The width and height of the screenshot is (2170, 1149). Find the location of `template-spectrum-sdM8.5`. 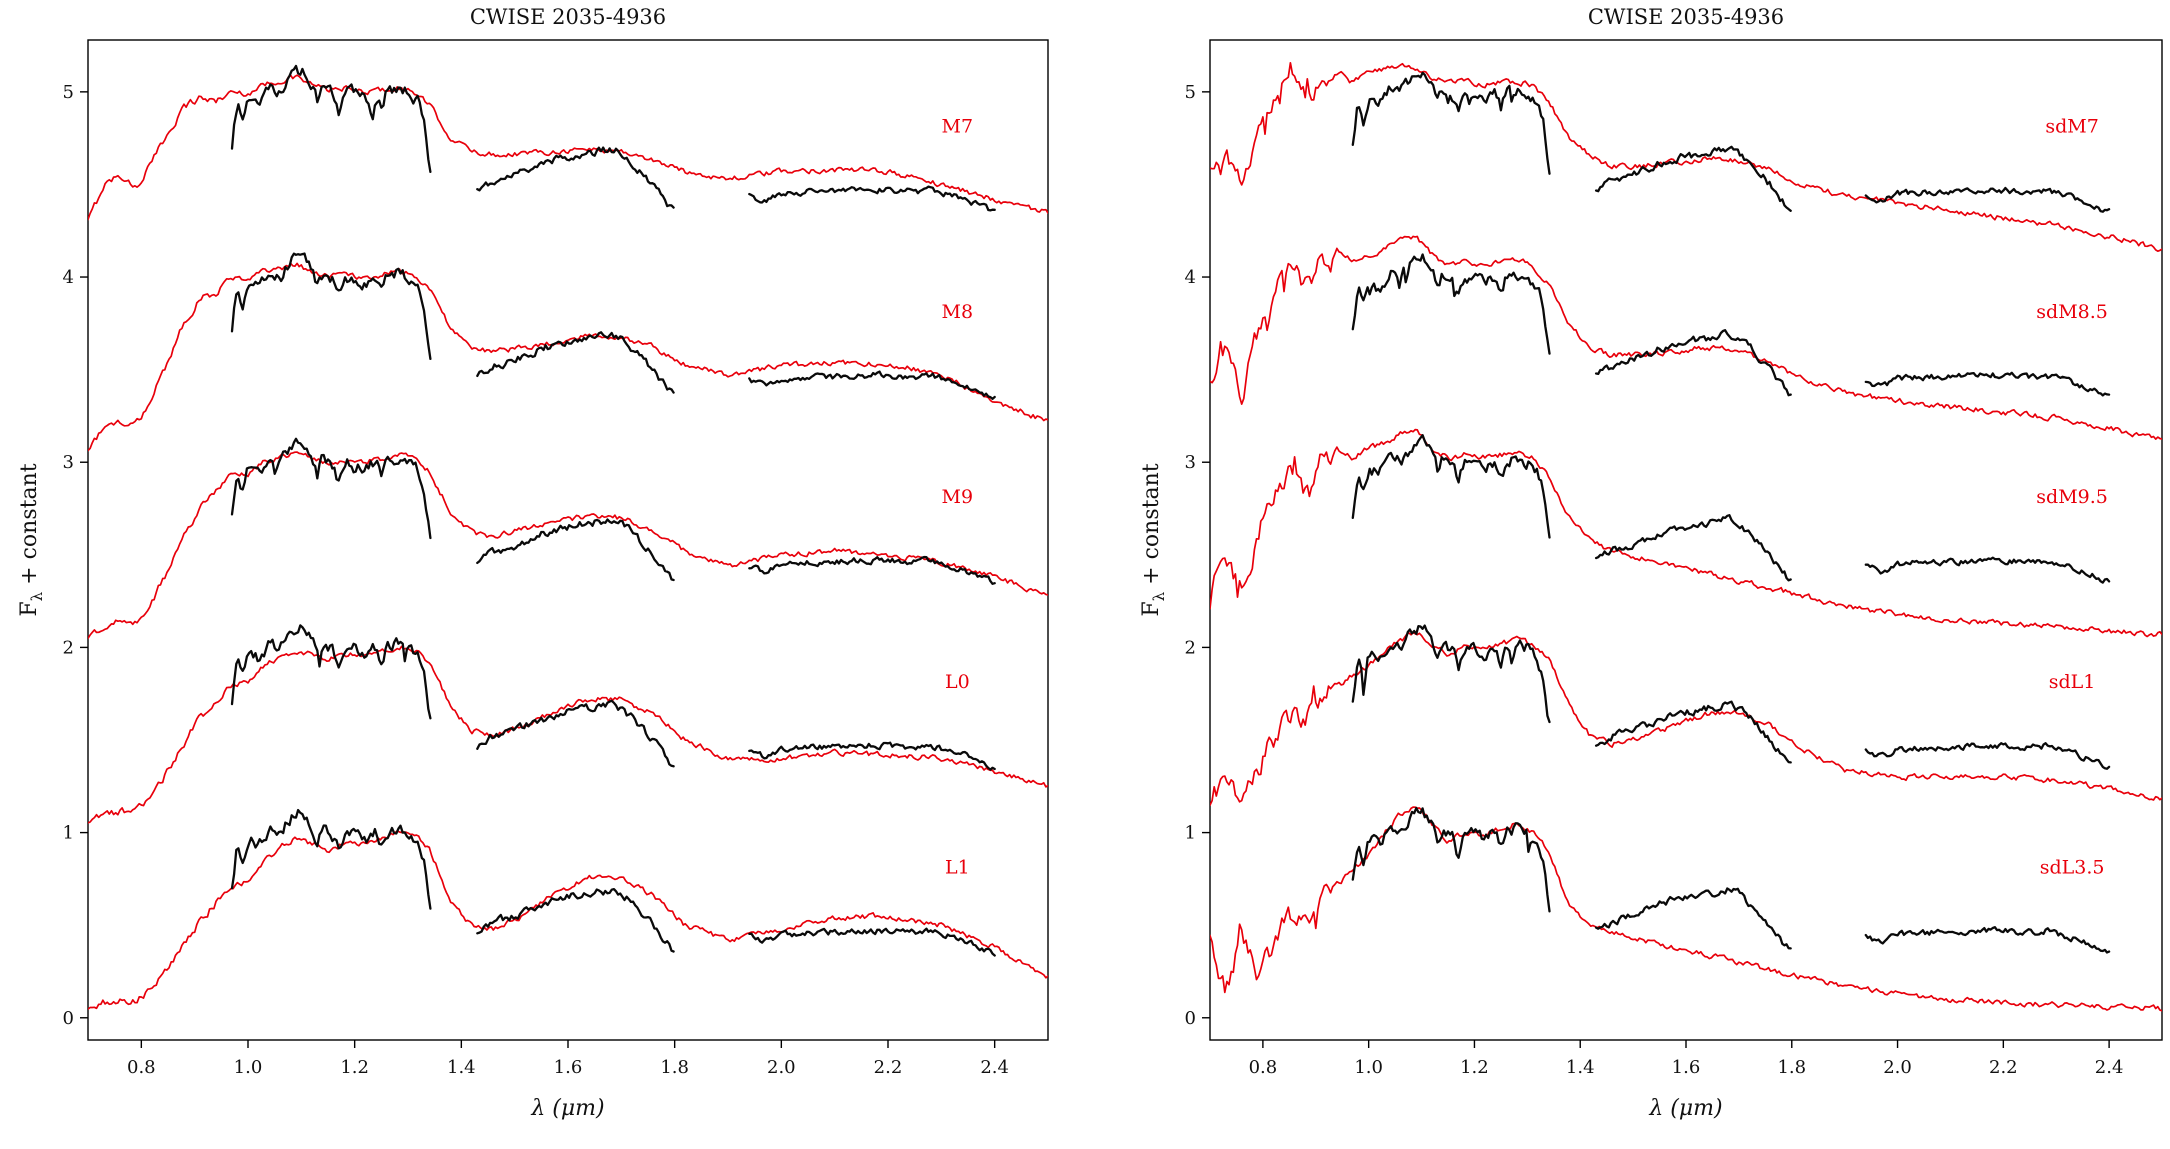

template-spectrum-sdM8.5 is located at coordinates (1686, 337).